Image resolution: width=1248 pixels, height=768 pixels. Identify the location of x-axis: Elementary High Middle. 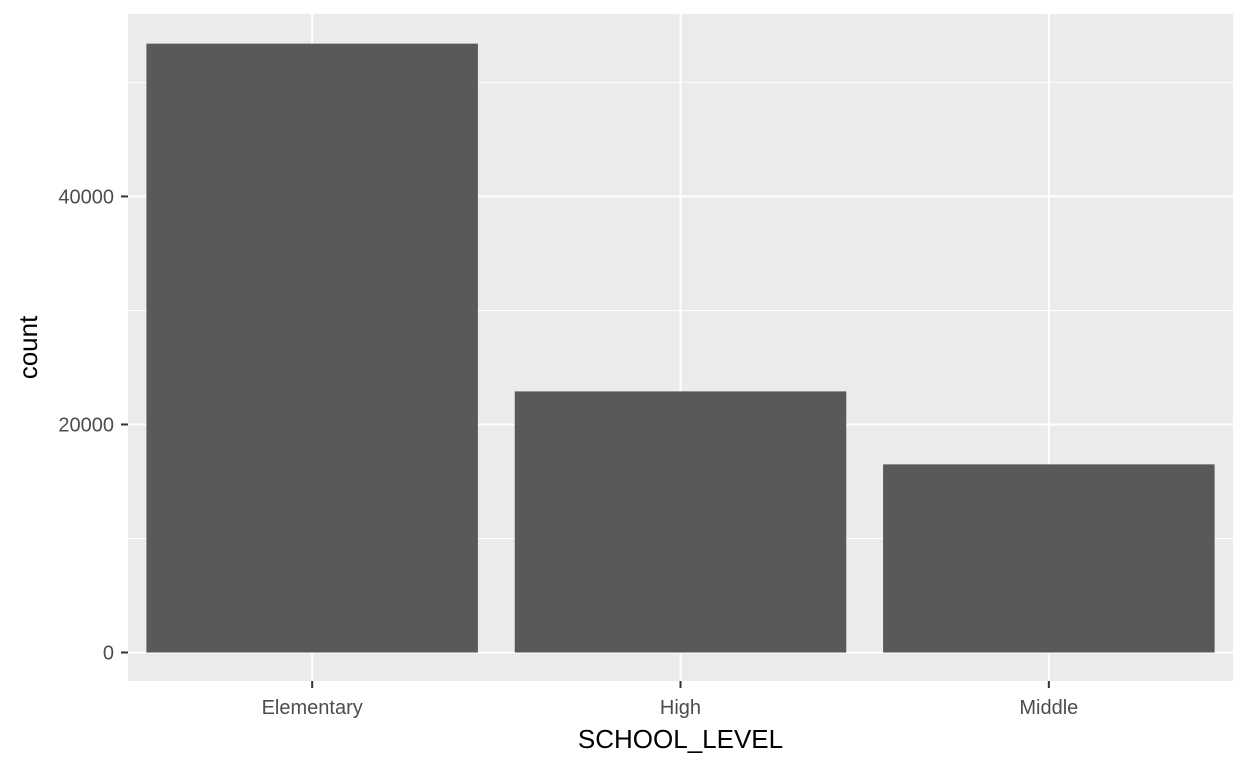
(670, 700).